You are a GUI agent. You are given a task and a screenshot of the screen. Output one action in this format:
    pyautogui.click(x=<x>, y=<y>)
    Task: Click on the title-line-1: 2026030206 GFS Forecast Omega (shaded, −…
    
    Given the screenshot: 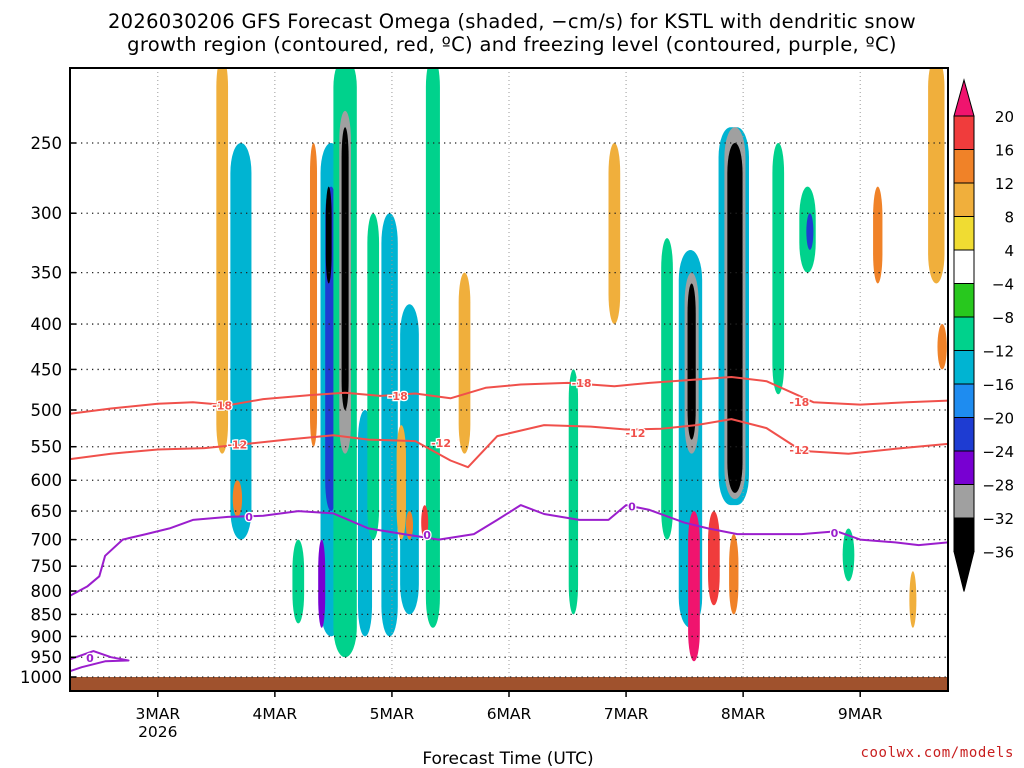 What is the action you would take?
    pyautogui.click(x=512, y=21)
    